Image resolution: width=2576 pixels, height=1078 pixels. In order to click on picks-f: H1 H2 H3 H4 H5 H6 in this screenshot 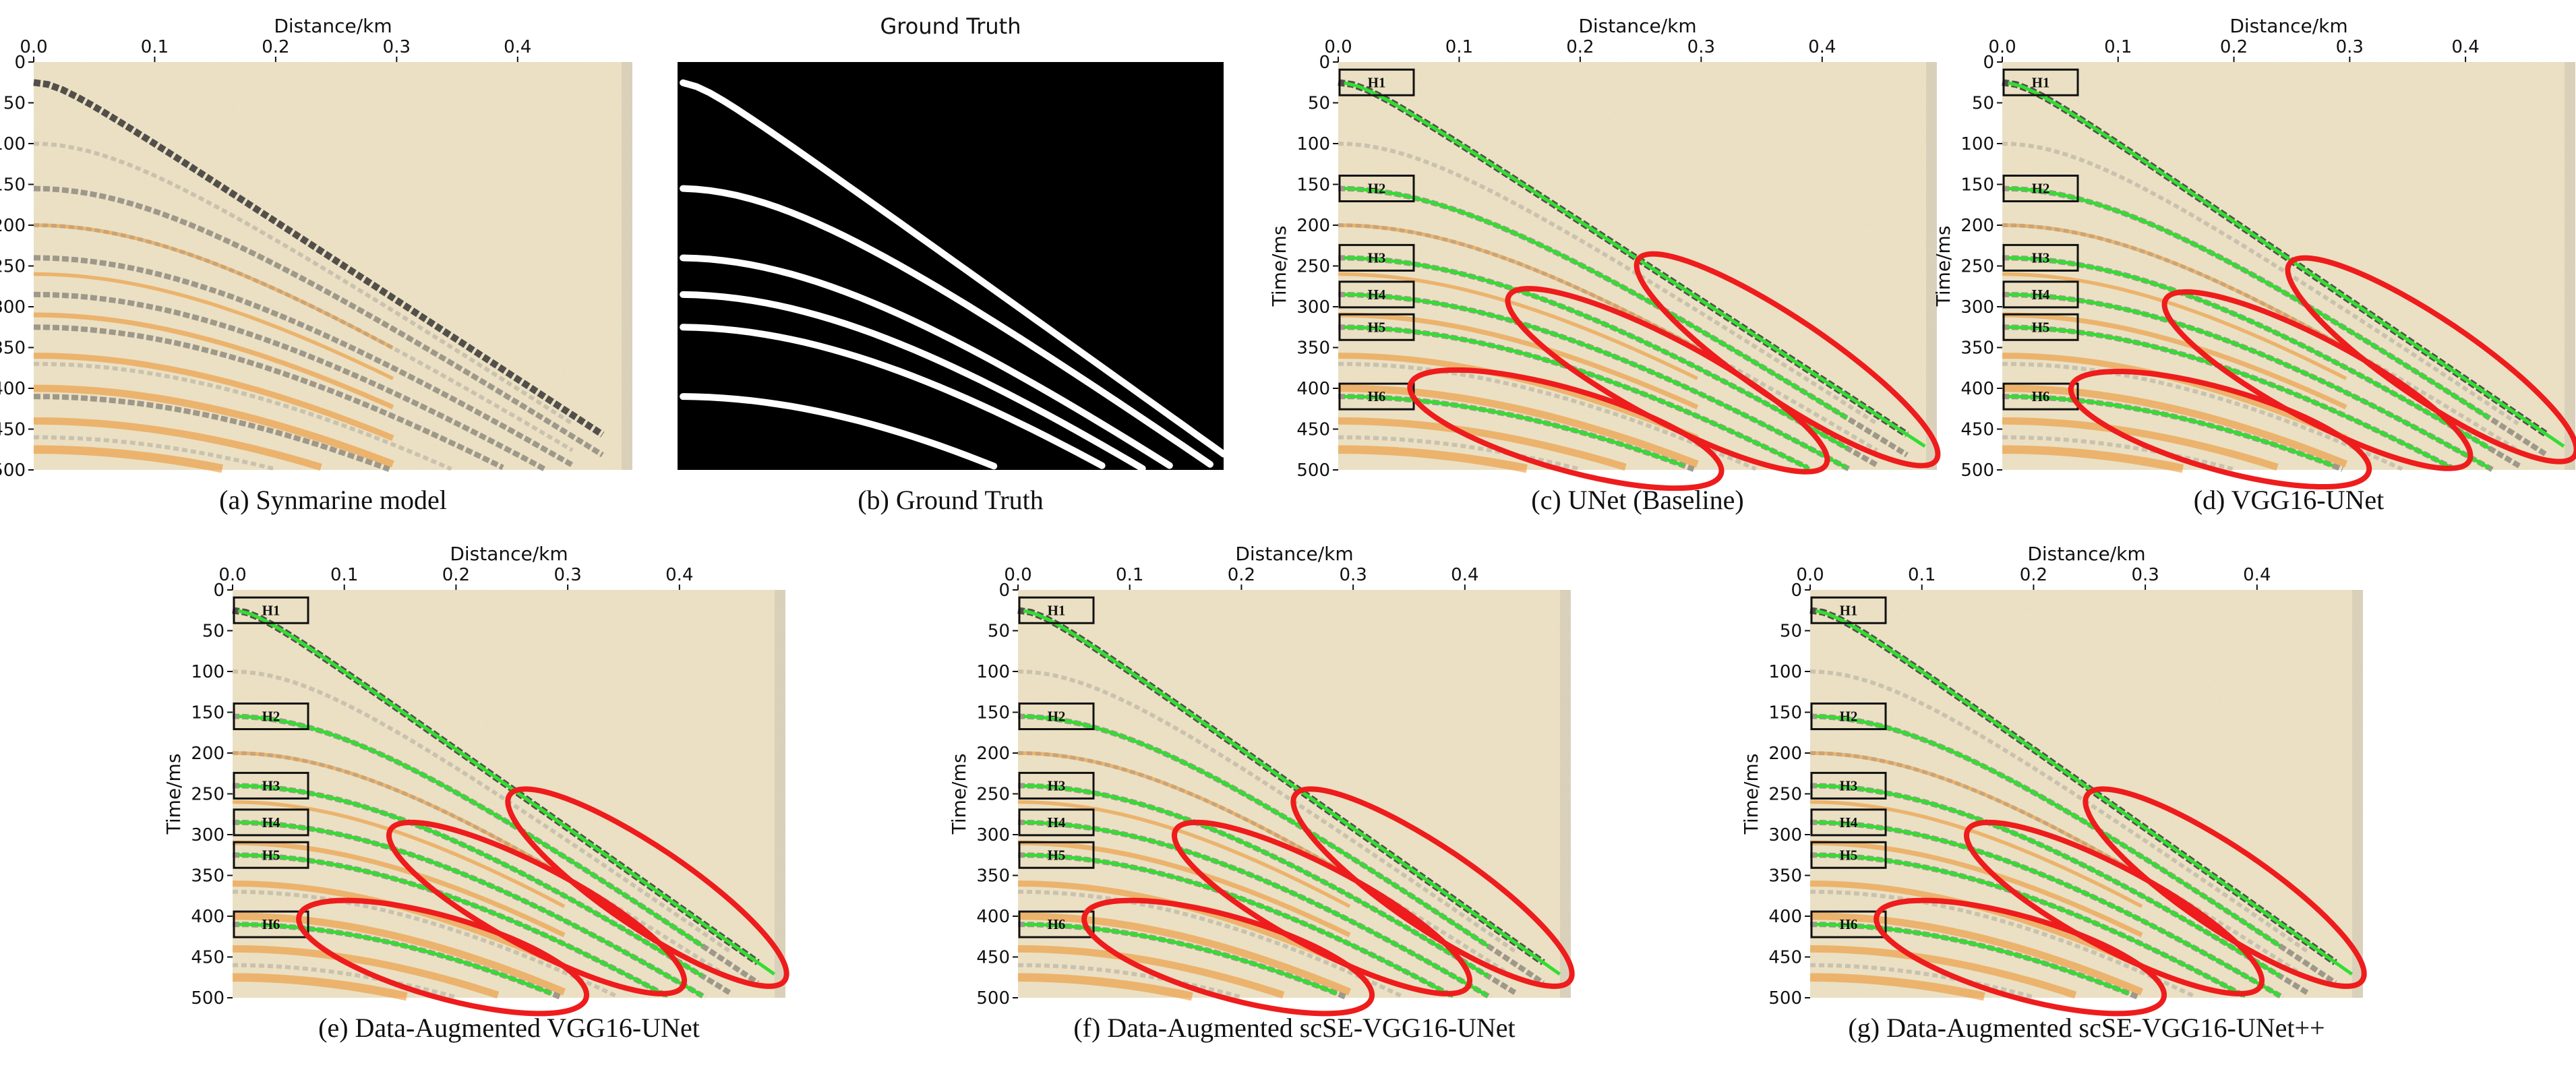, I will do `click(1296, 806)`.